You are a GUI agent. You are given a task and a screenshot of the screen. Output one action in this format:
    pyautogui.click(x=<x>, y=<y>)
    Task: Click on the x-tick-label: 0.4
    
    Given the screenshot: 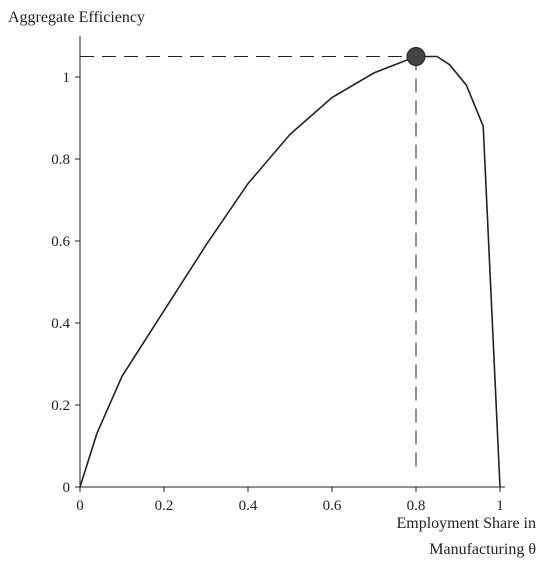 What is the action you would take?
    pyautogui.click(x=248, y=506)
    